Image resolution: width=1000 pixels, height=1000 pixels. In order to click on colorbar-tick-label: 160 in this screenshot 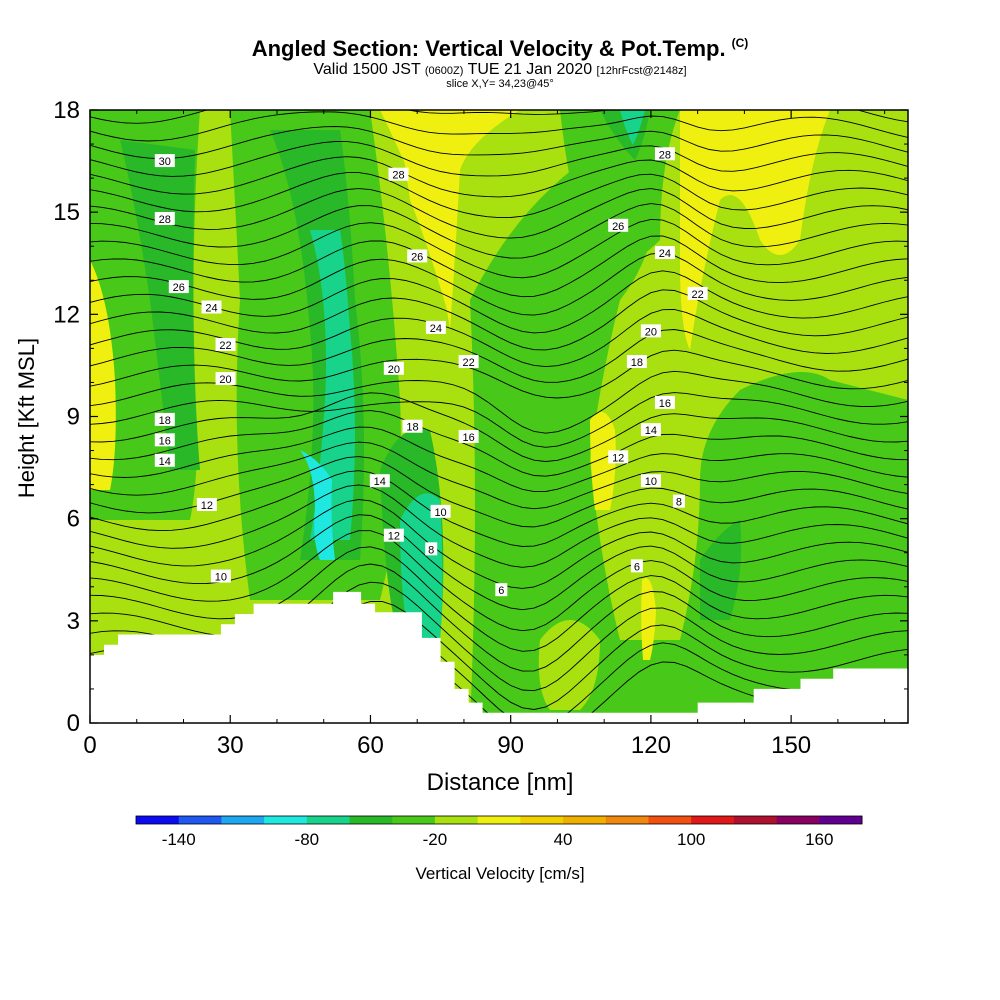, I will do `click(819, 839)`.